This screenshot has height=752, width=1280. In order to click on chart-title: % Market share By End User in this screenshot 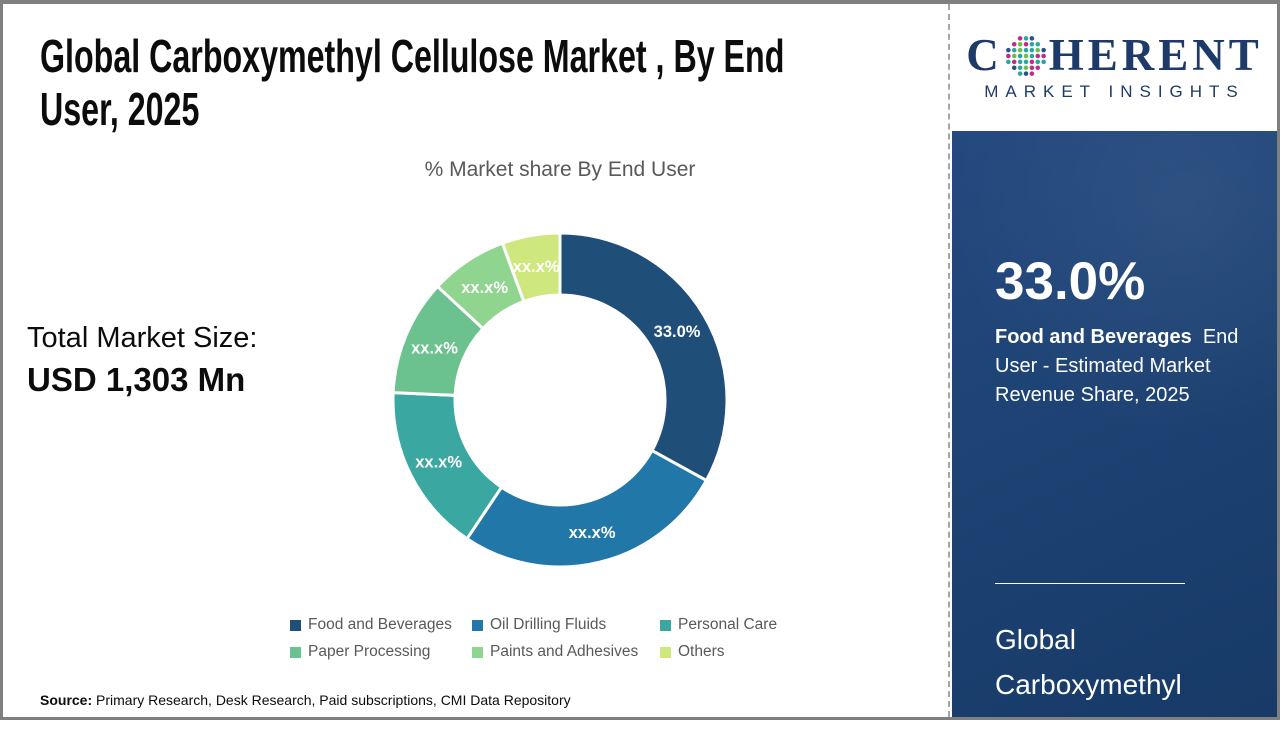, I will do `click(560, 169)`.